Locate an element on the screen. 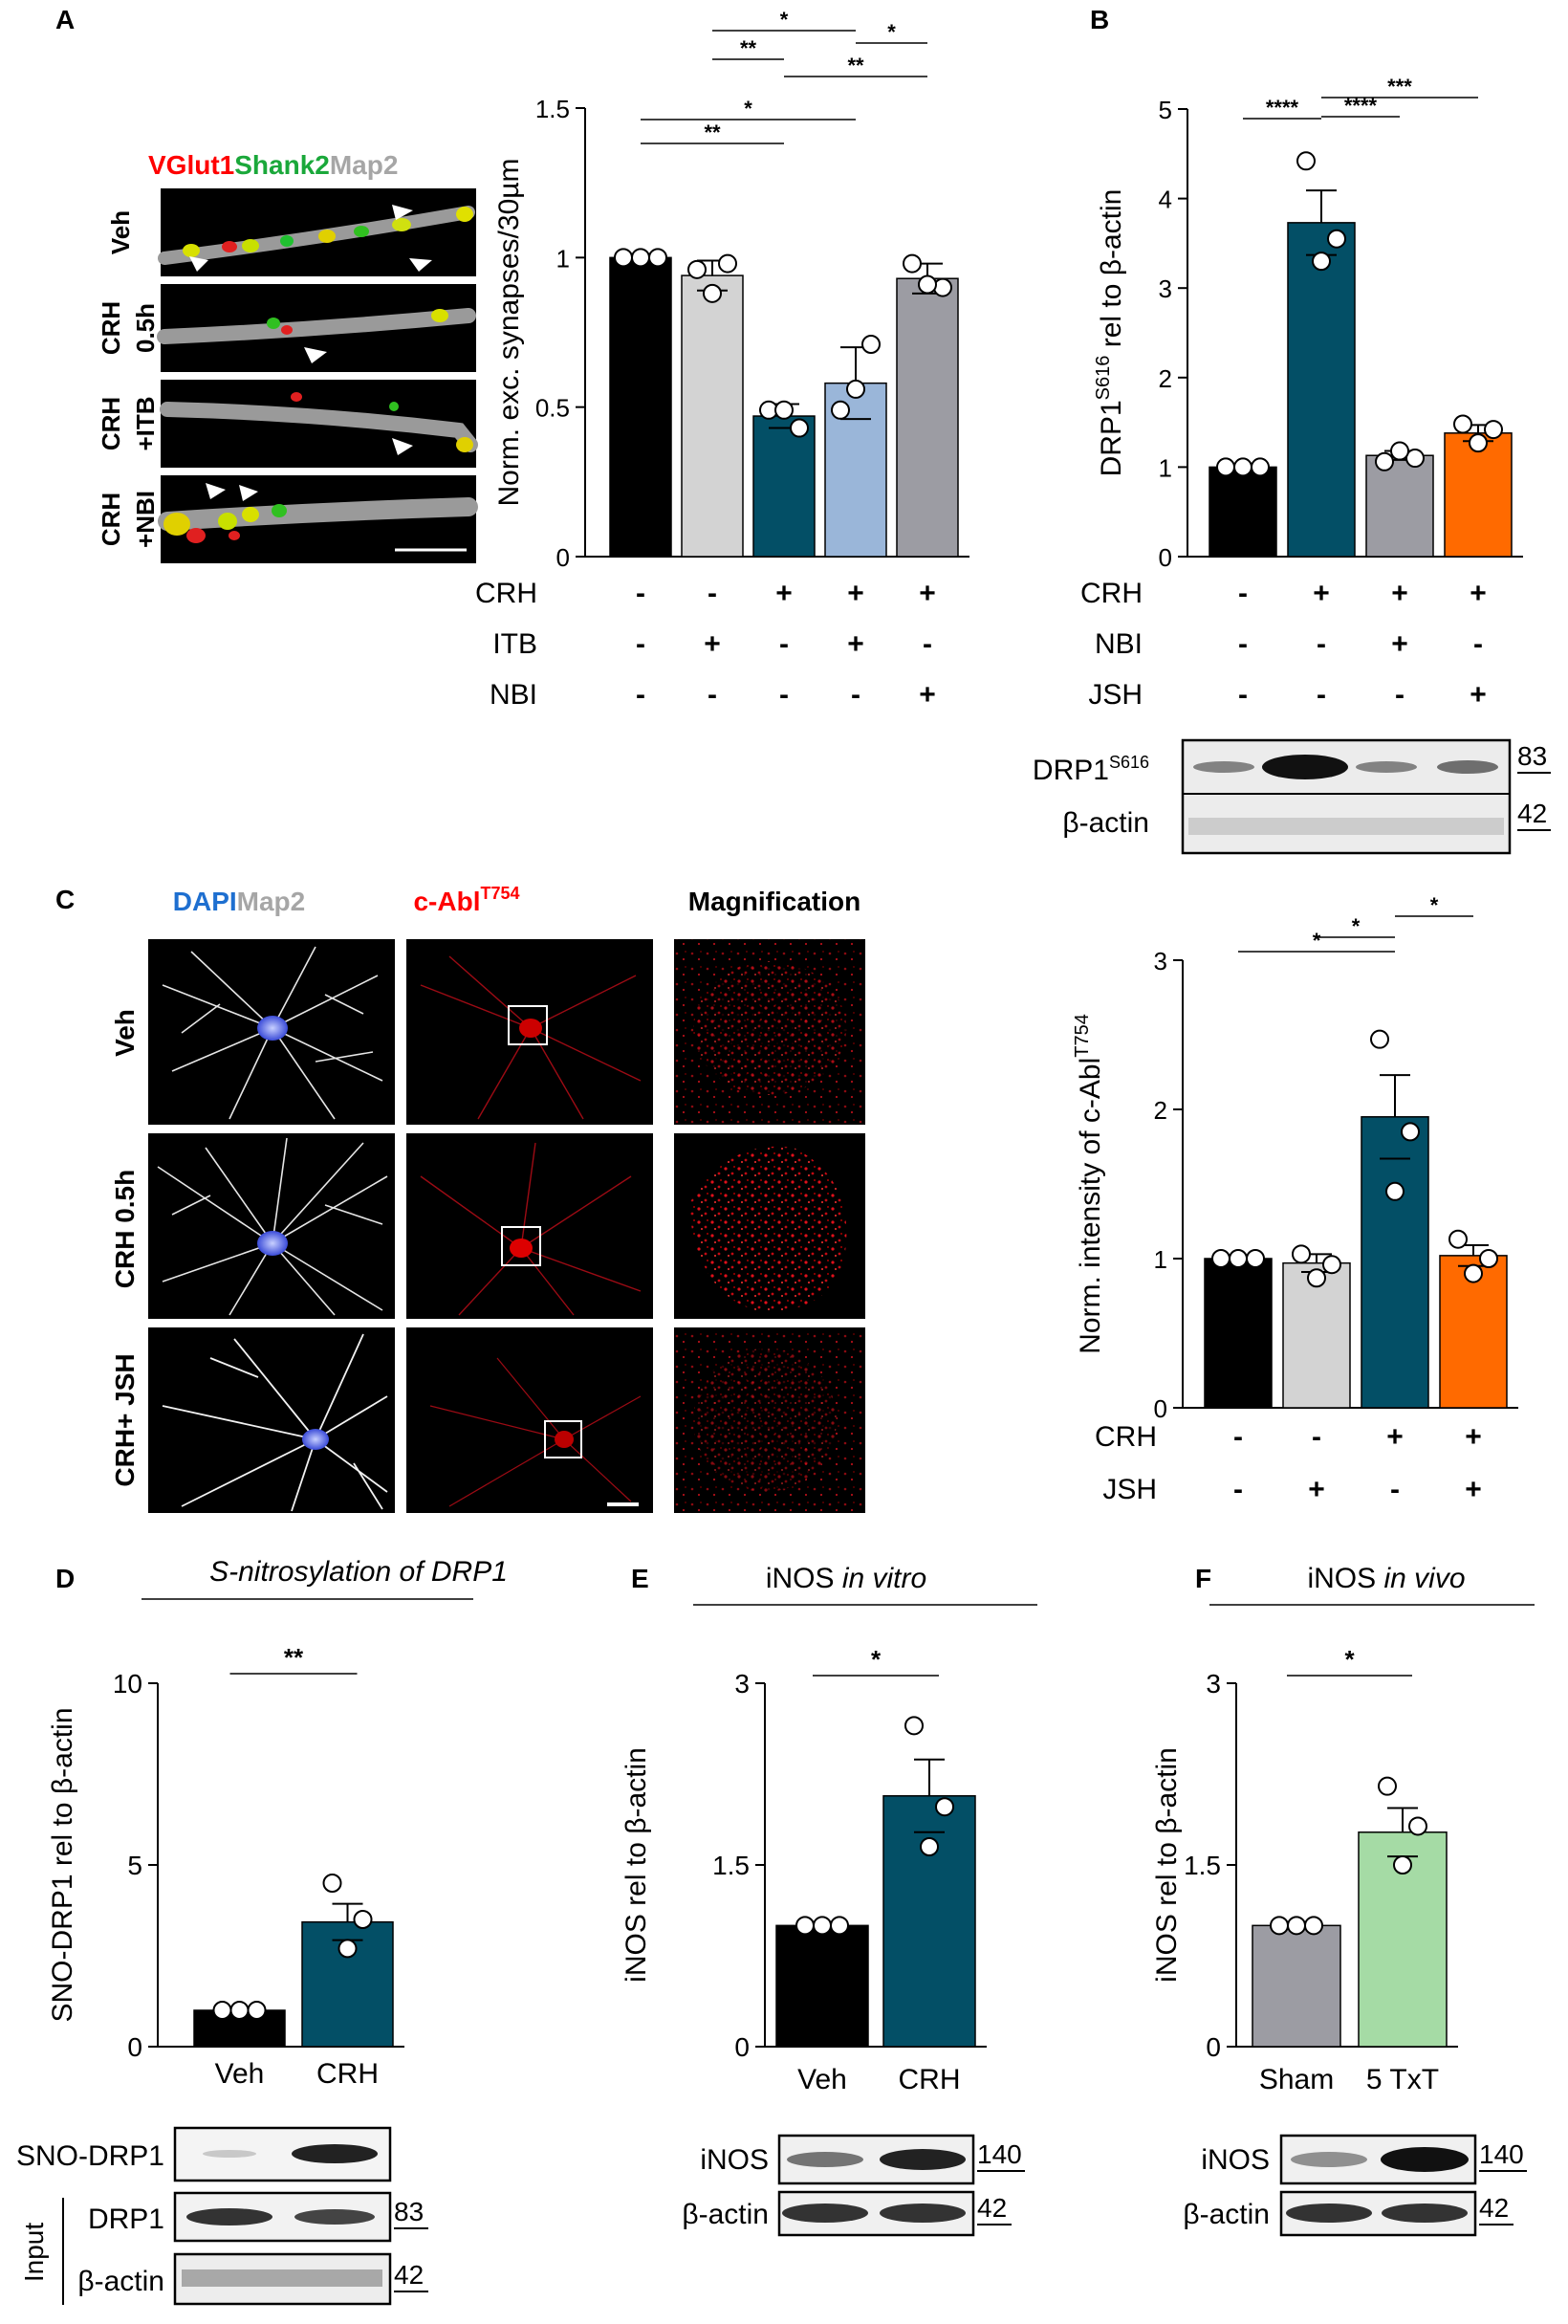  micrograph-a-itb is located at coordinates (319, 424).